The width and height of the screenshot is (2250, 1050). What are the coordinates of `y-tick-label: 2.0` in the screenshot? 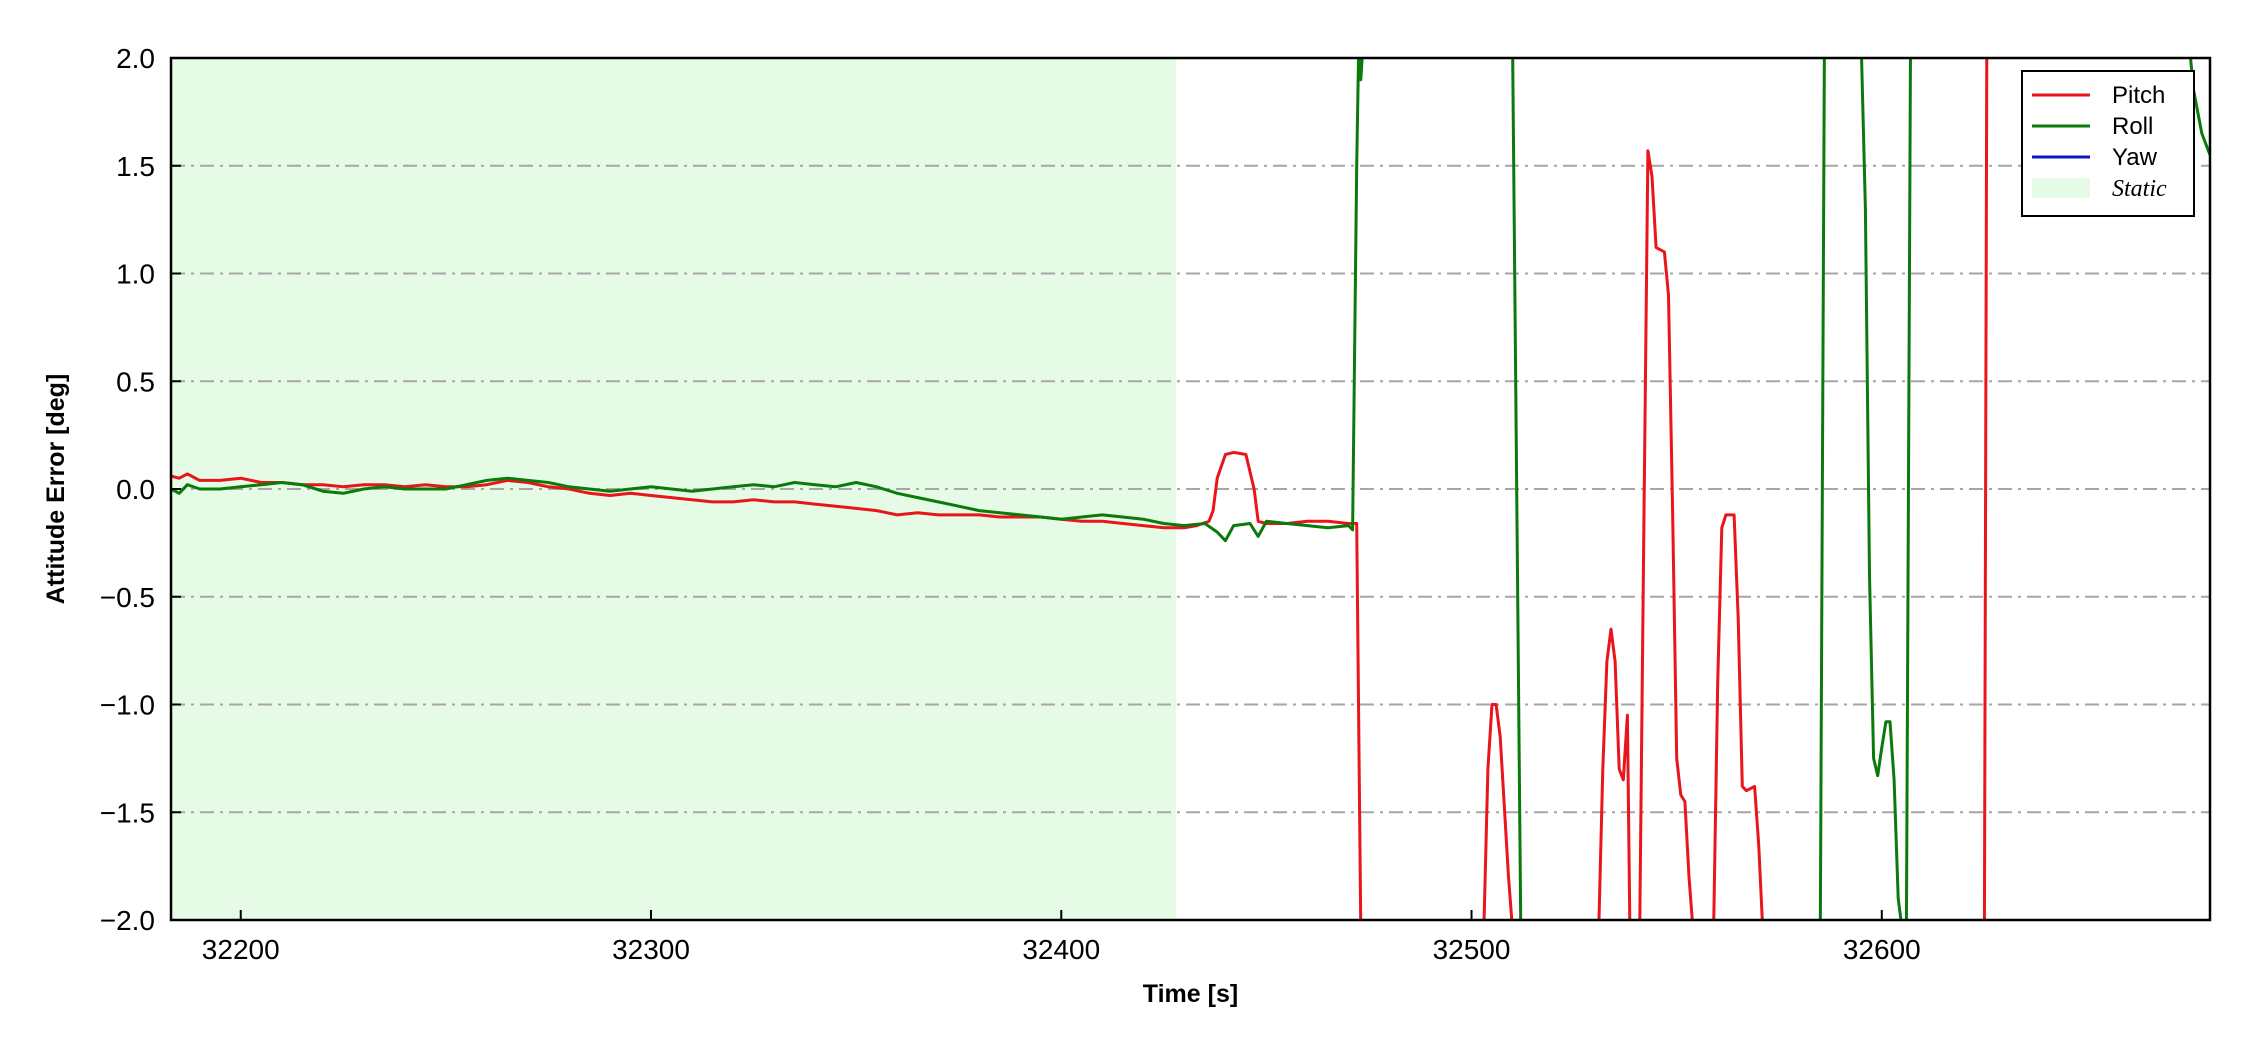 It's located at (135, 58).